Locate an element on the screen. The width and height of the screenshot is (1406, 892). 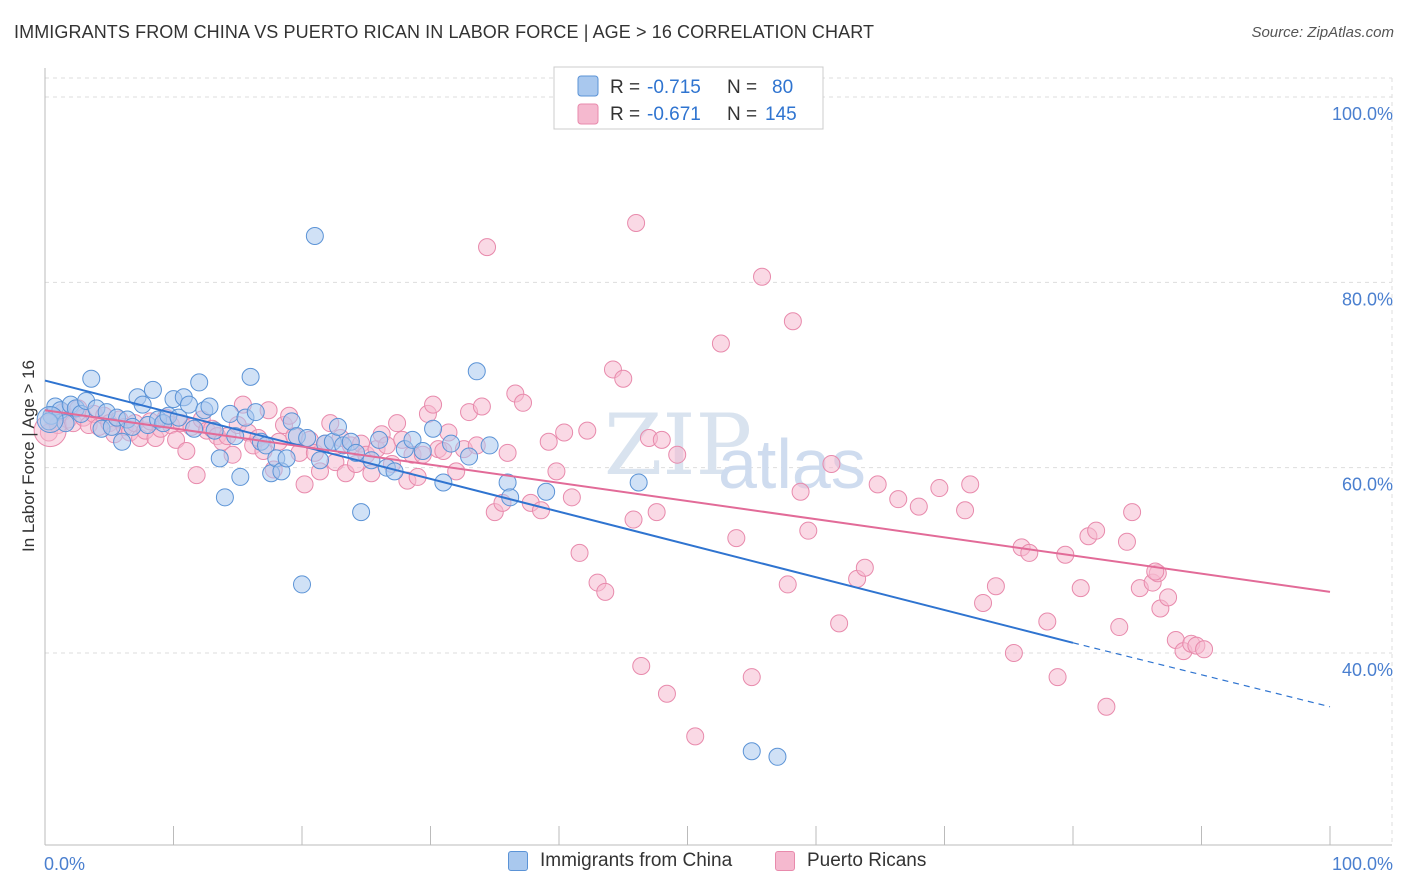
legend-swatch-pr is located at coordinates (588, 114).